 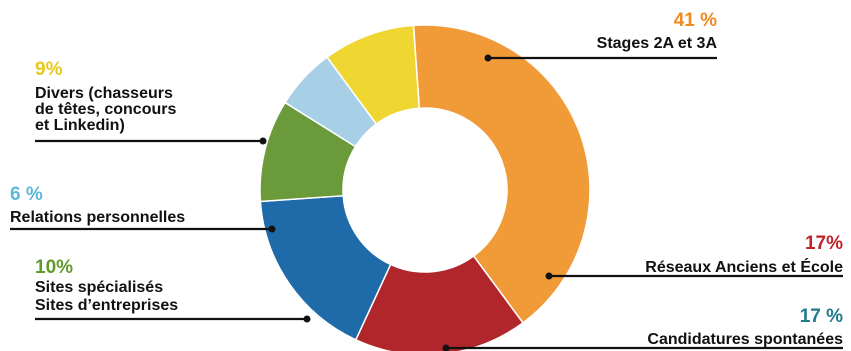 I want to click on slice-category-label-4-line-2: Sites d’entreprises, so click(x=106, y=305).